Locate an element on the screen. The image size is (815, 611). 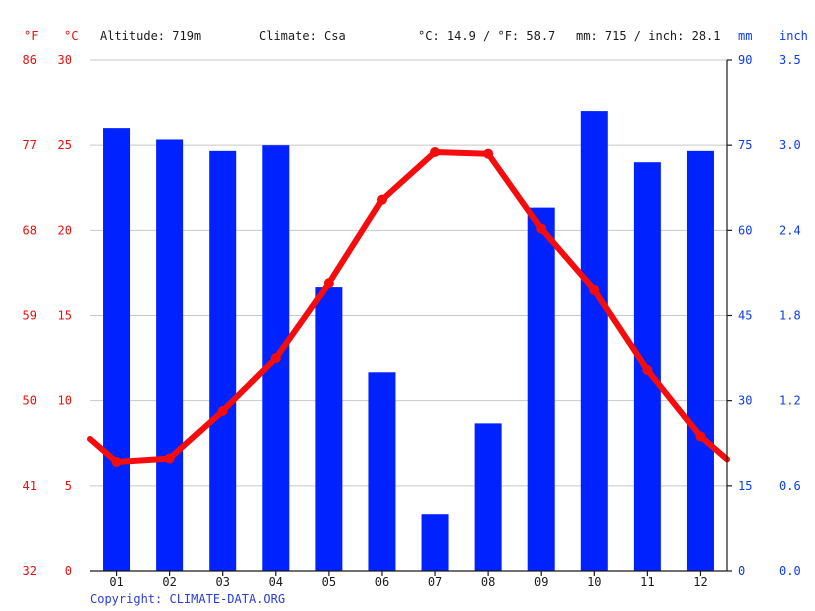
climate-label: Climate: Csa is located at coordinates (302, 36).